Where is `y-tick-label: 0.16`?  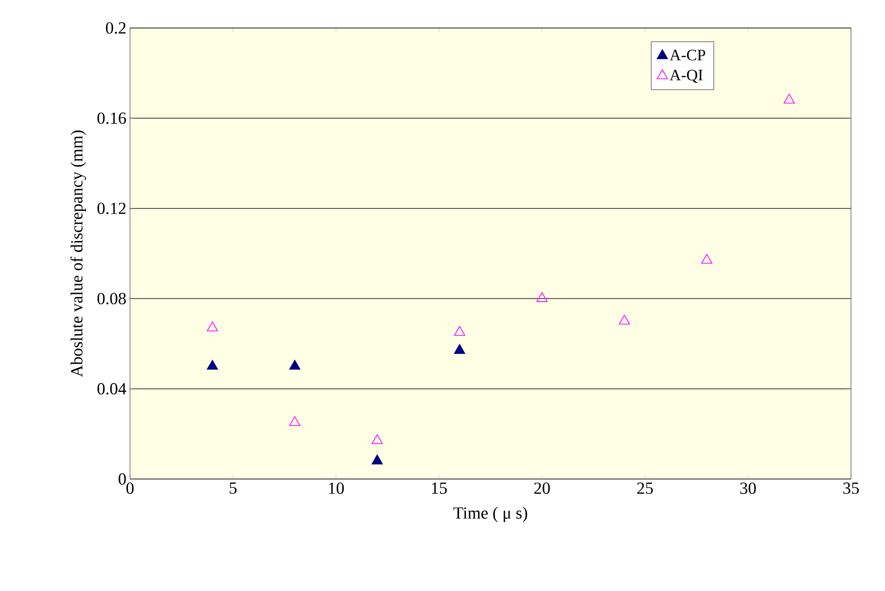
y-tick-label: 0.16 is located at coordinates (111, 118).